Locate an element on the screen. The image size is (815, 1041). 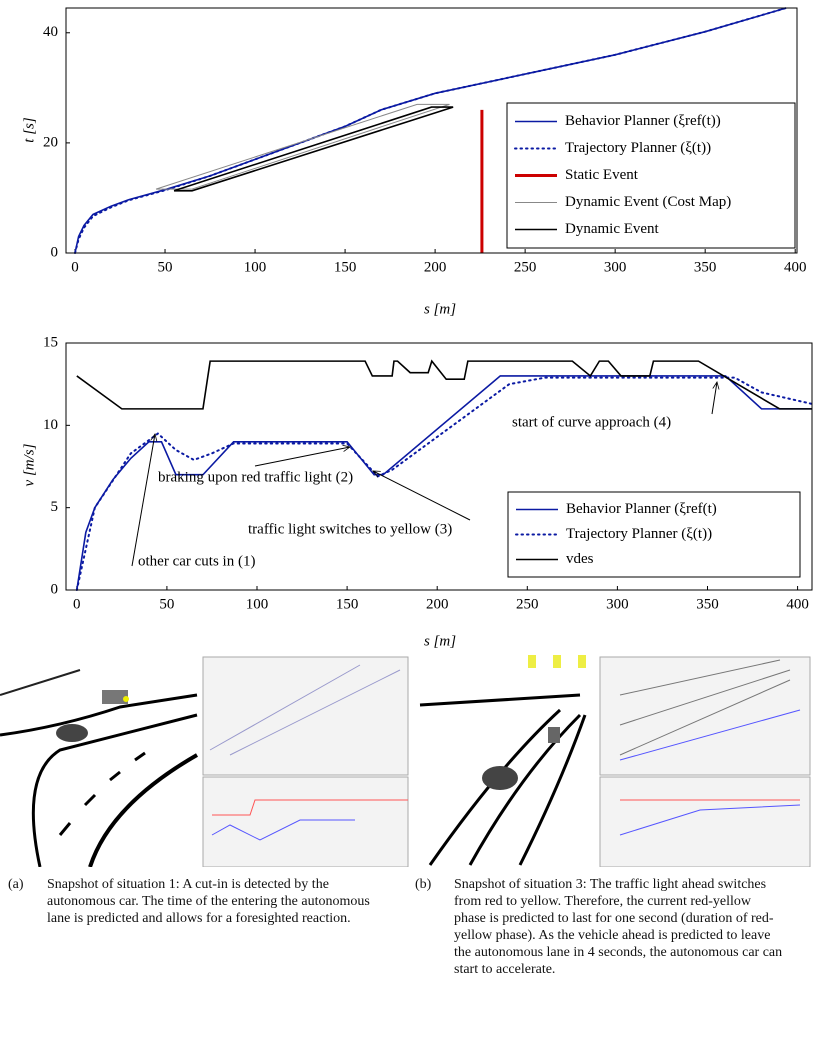
legend-label: Dynamic Event is located at coordinates (612, 229).